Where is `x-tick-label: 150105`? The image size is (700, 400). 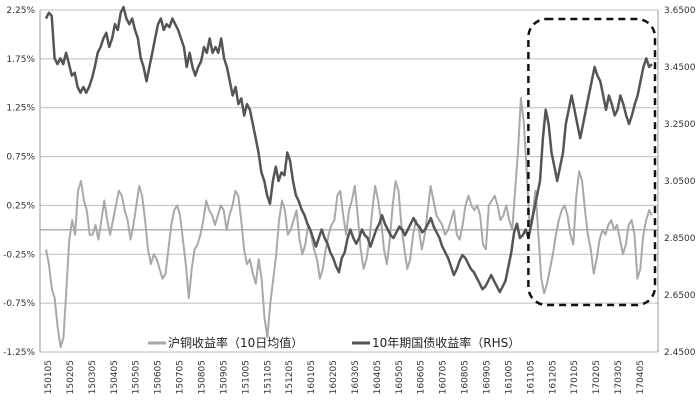
x-tick-label: 150105 is located at coordinates (49, 377).